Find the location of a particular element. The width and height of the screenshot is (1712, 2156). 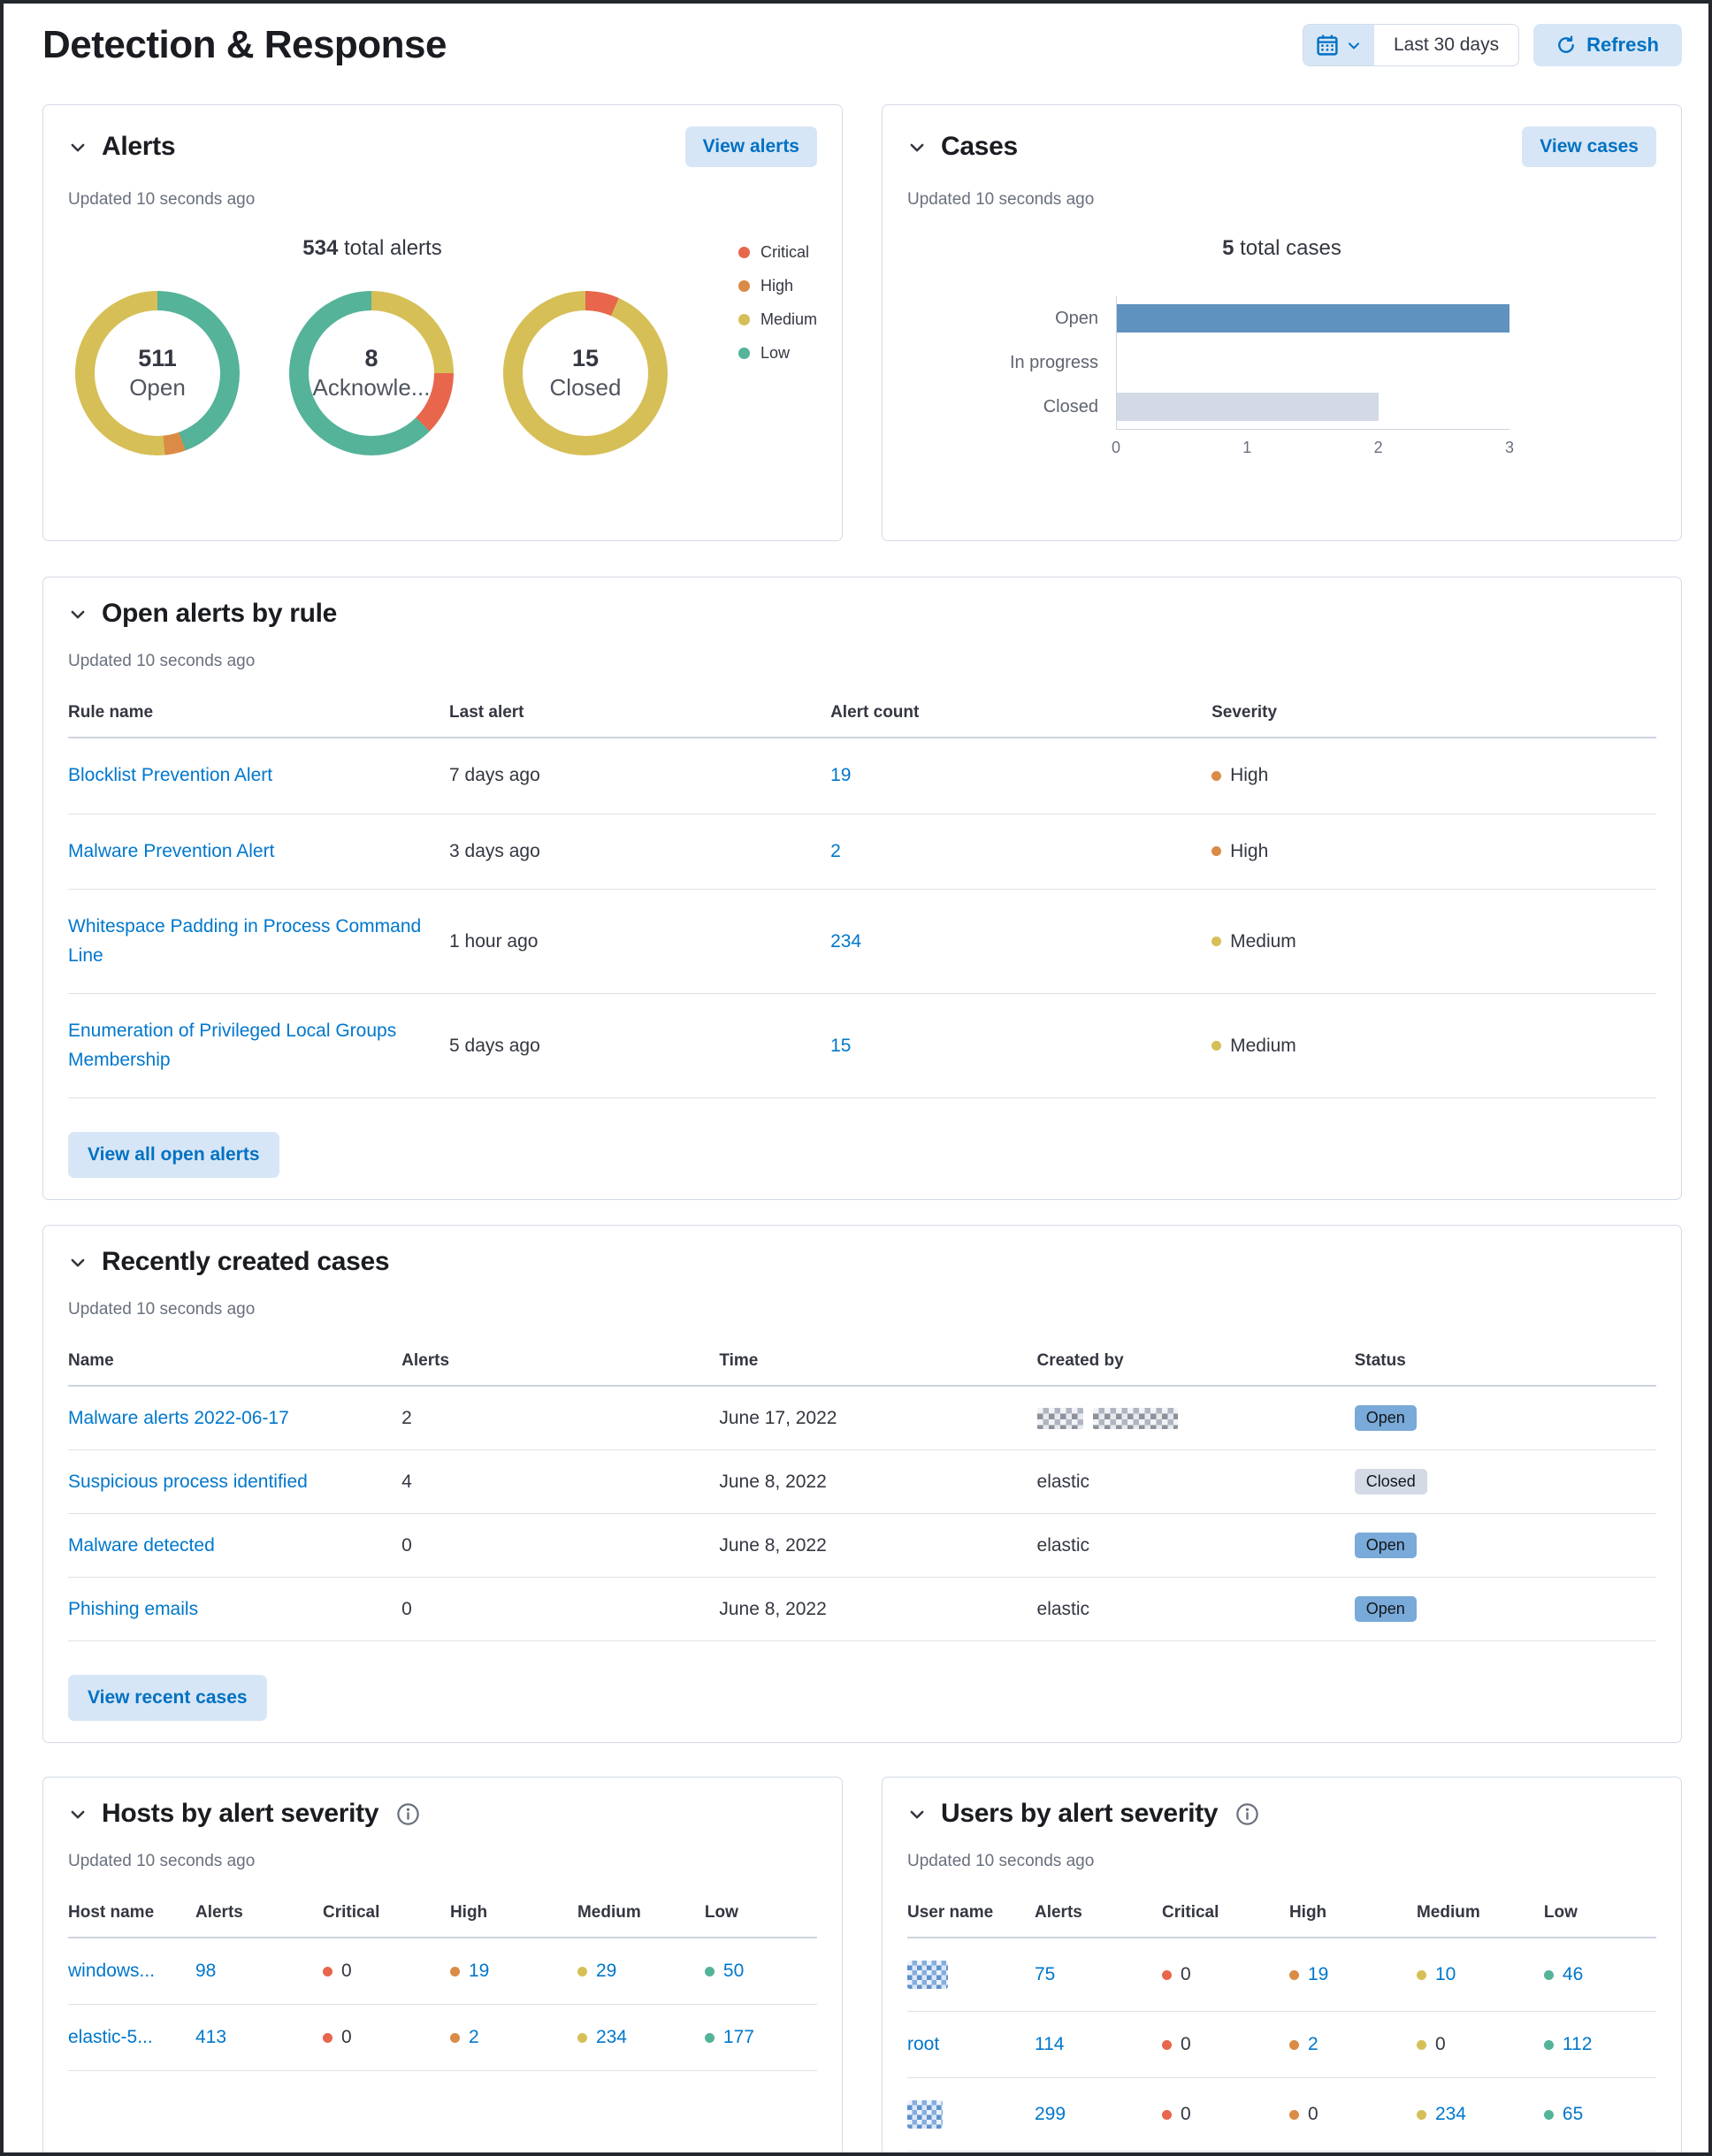

cases-chart-x-axis: 0 1 2 3 is located at coordinates (1313, 454).